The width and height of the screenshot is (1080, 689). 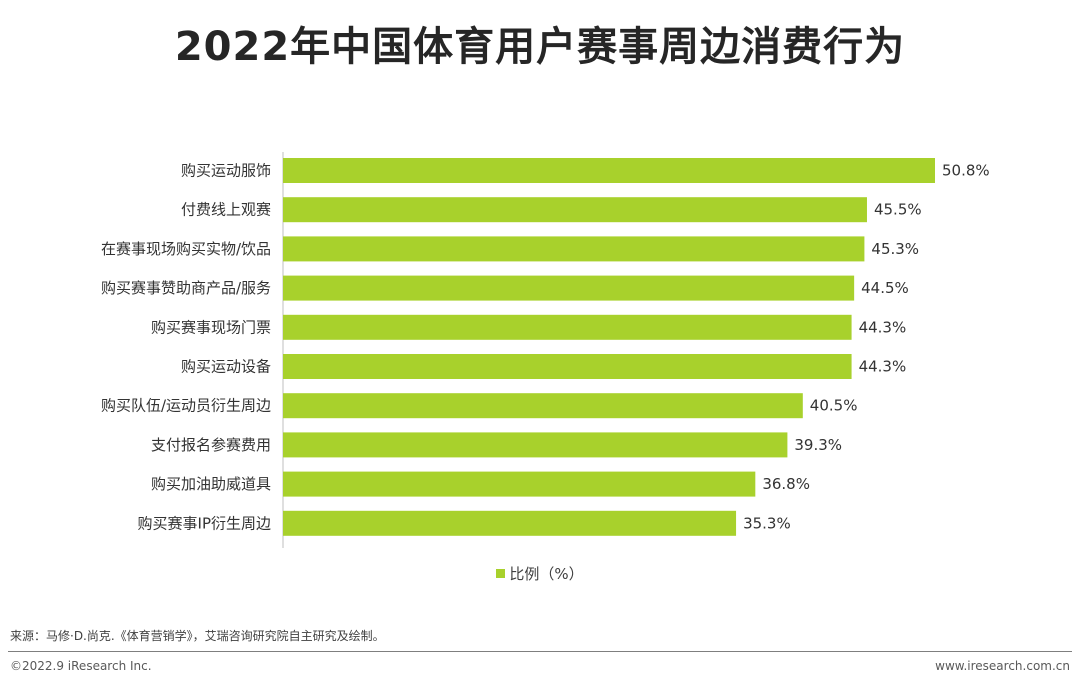 What do you see at coordinates (186, 406) in the screenshot?
I see `category-label: 购买队伍/运动员衍生周边` at bounding box center [186, 406].